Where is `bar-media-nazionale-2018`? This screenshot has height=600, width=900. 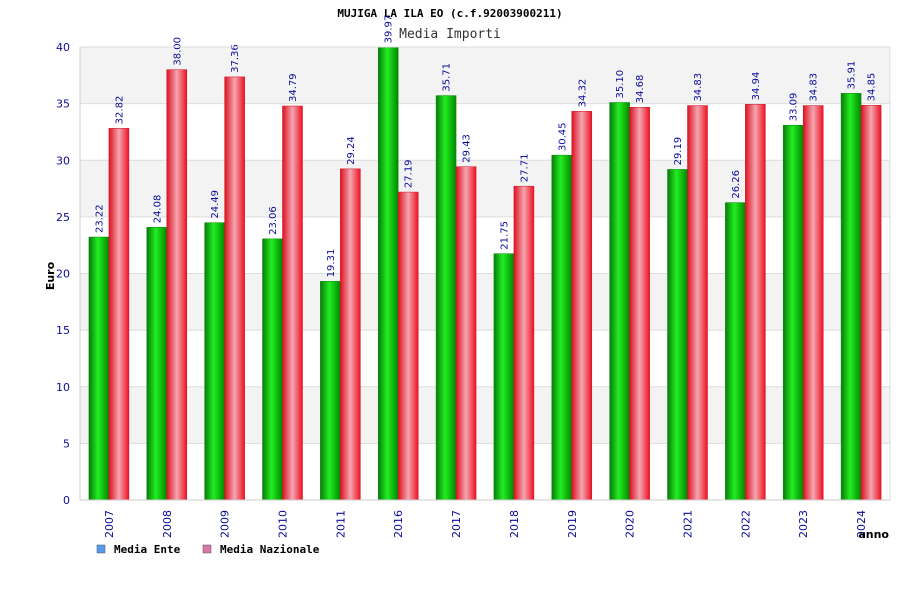
bar-media-nazionale-2018 is located at coordinates (524, 343).